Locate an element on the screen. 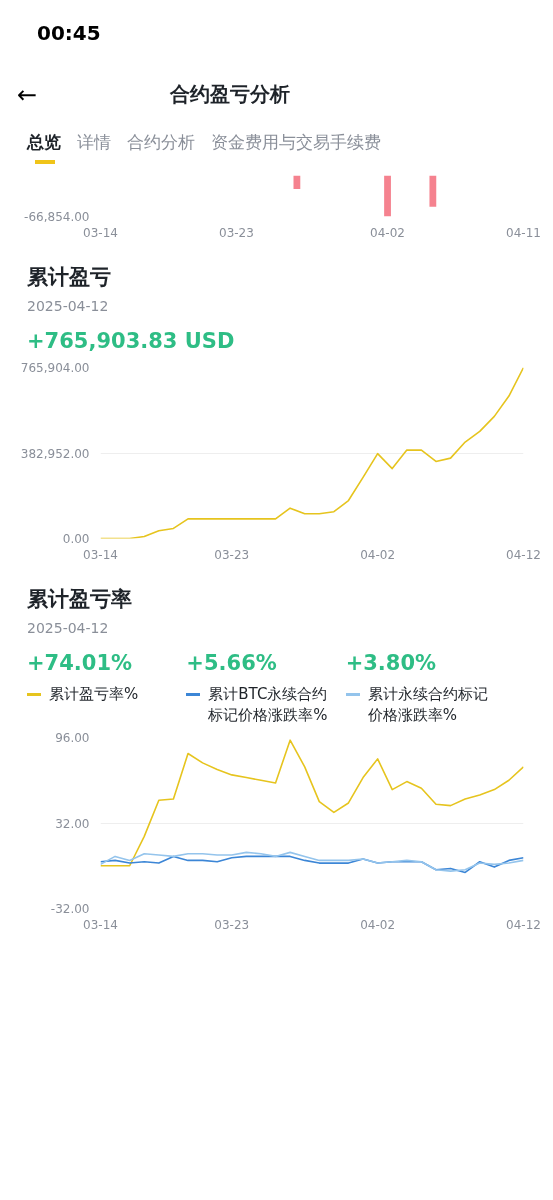 This screenshot has height=1200, width=553. text: 资金费用与交易手续费 is located at coordinates (296, 142).